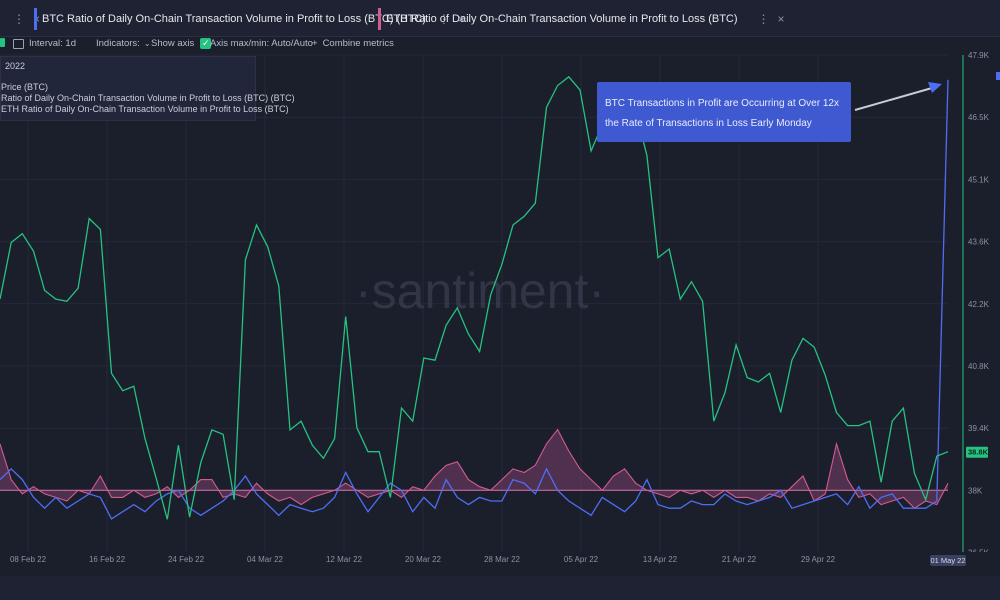 The image size is (1000, 600). Describe the element at coordinates (118, 43) in the screenshot. I see `indicators-label: Indicators:` at that location.